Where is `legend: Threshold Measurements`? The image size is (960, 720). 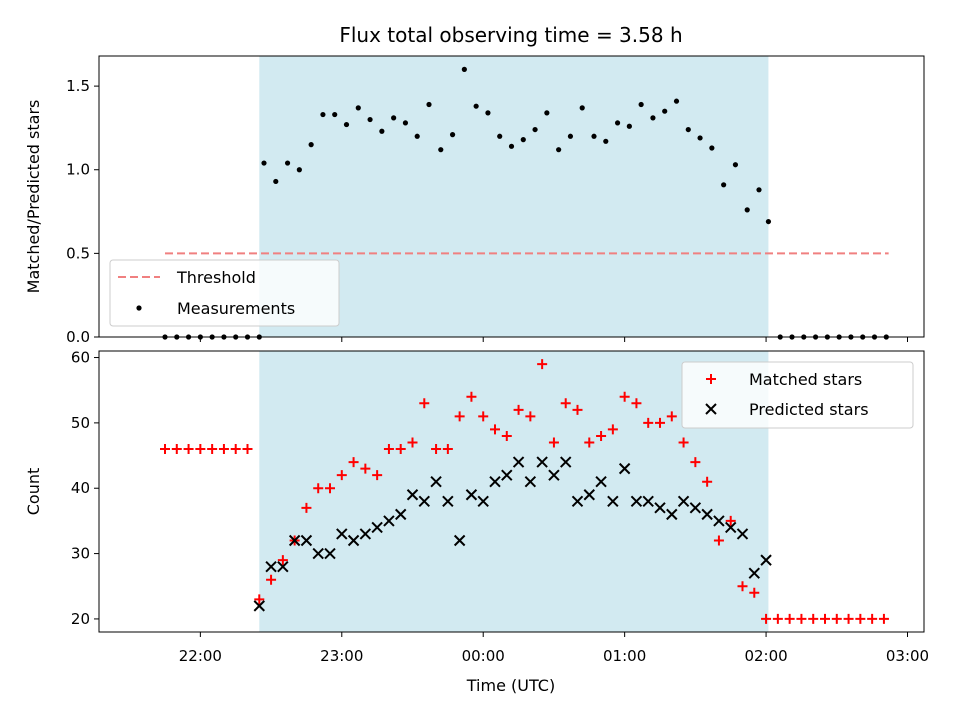 legend: Threshold Measurements is located at coordinates (224, 293).